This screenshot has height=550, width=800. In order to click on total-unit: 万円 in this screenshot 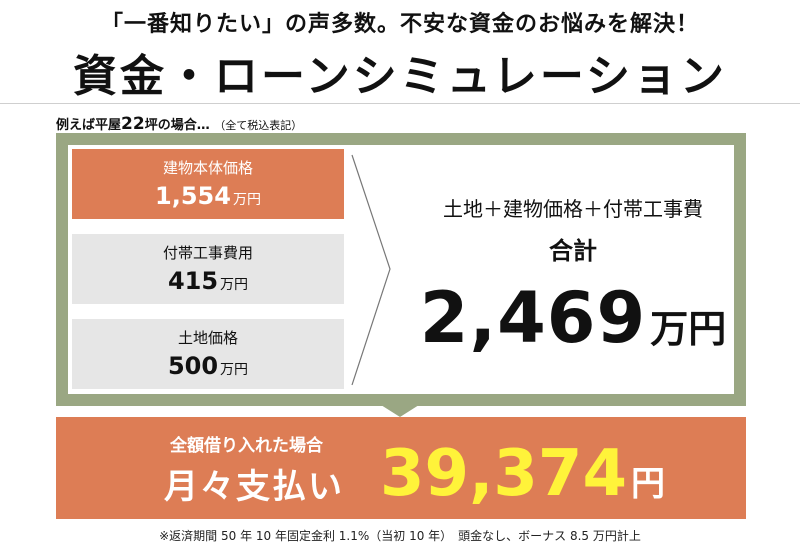, I will do `click(688, 329)`.